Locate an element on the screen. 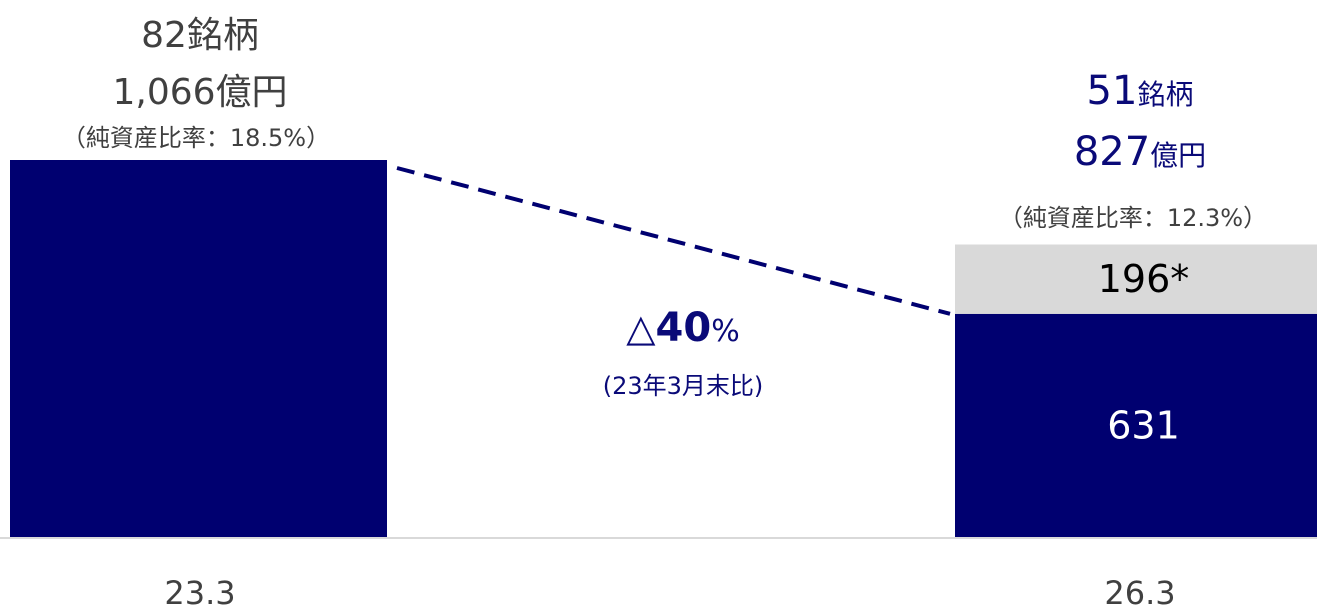  bar2-amount-label: 827億円 is located at coordinates (1140, 152).